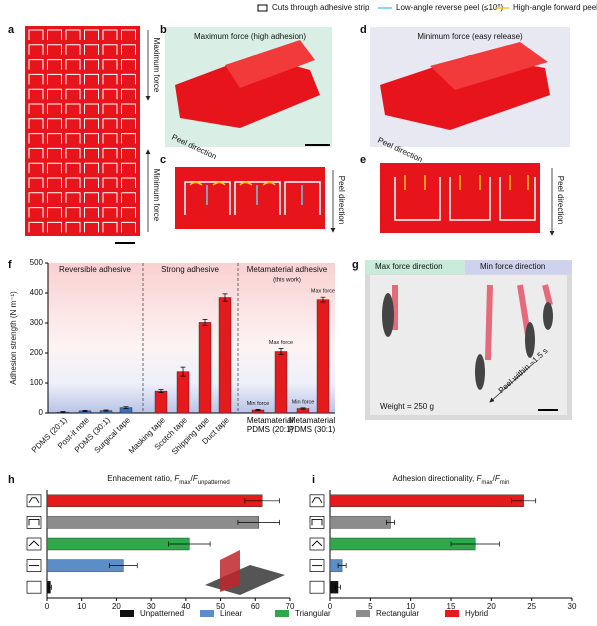 The height and width of the screenshot is (626, 597). I want to click on y-tick-label: 200, so click(37, 352).